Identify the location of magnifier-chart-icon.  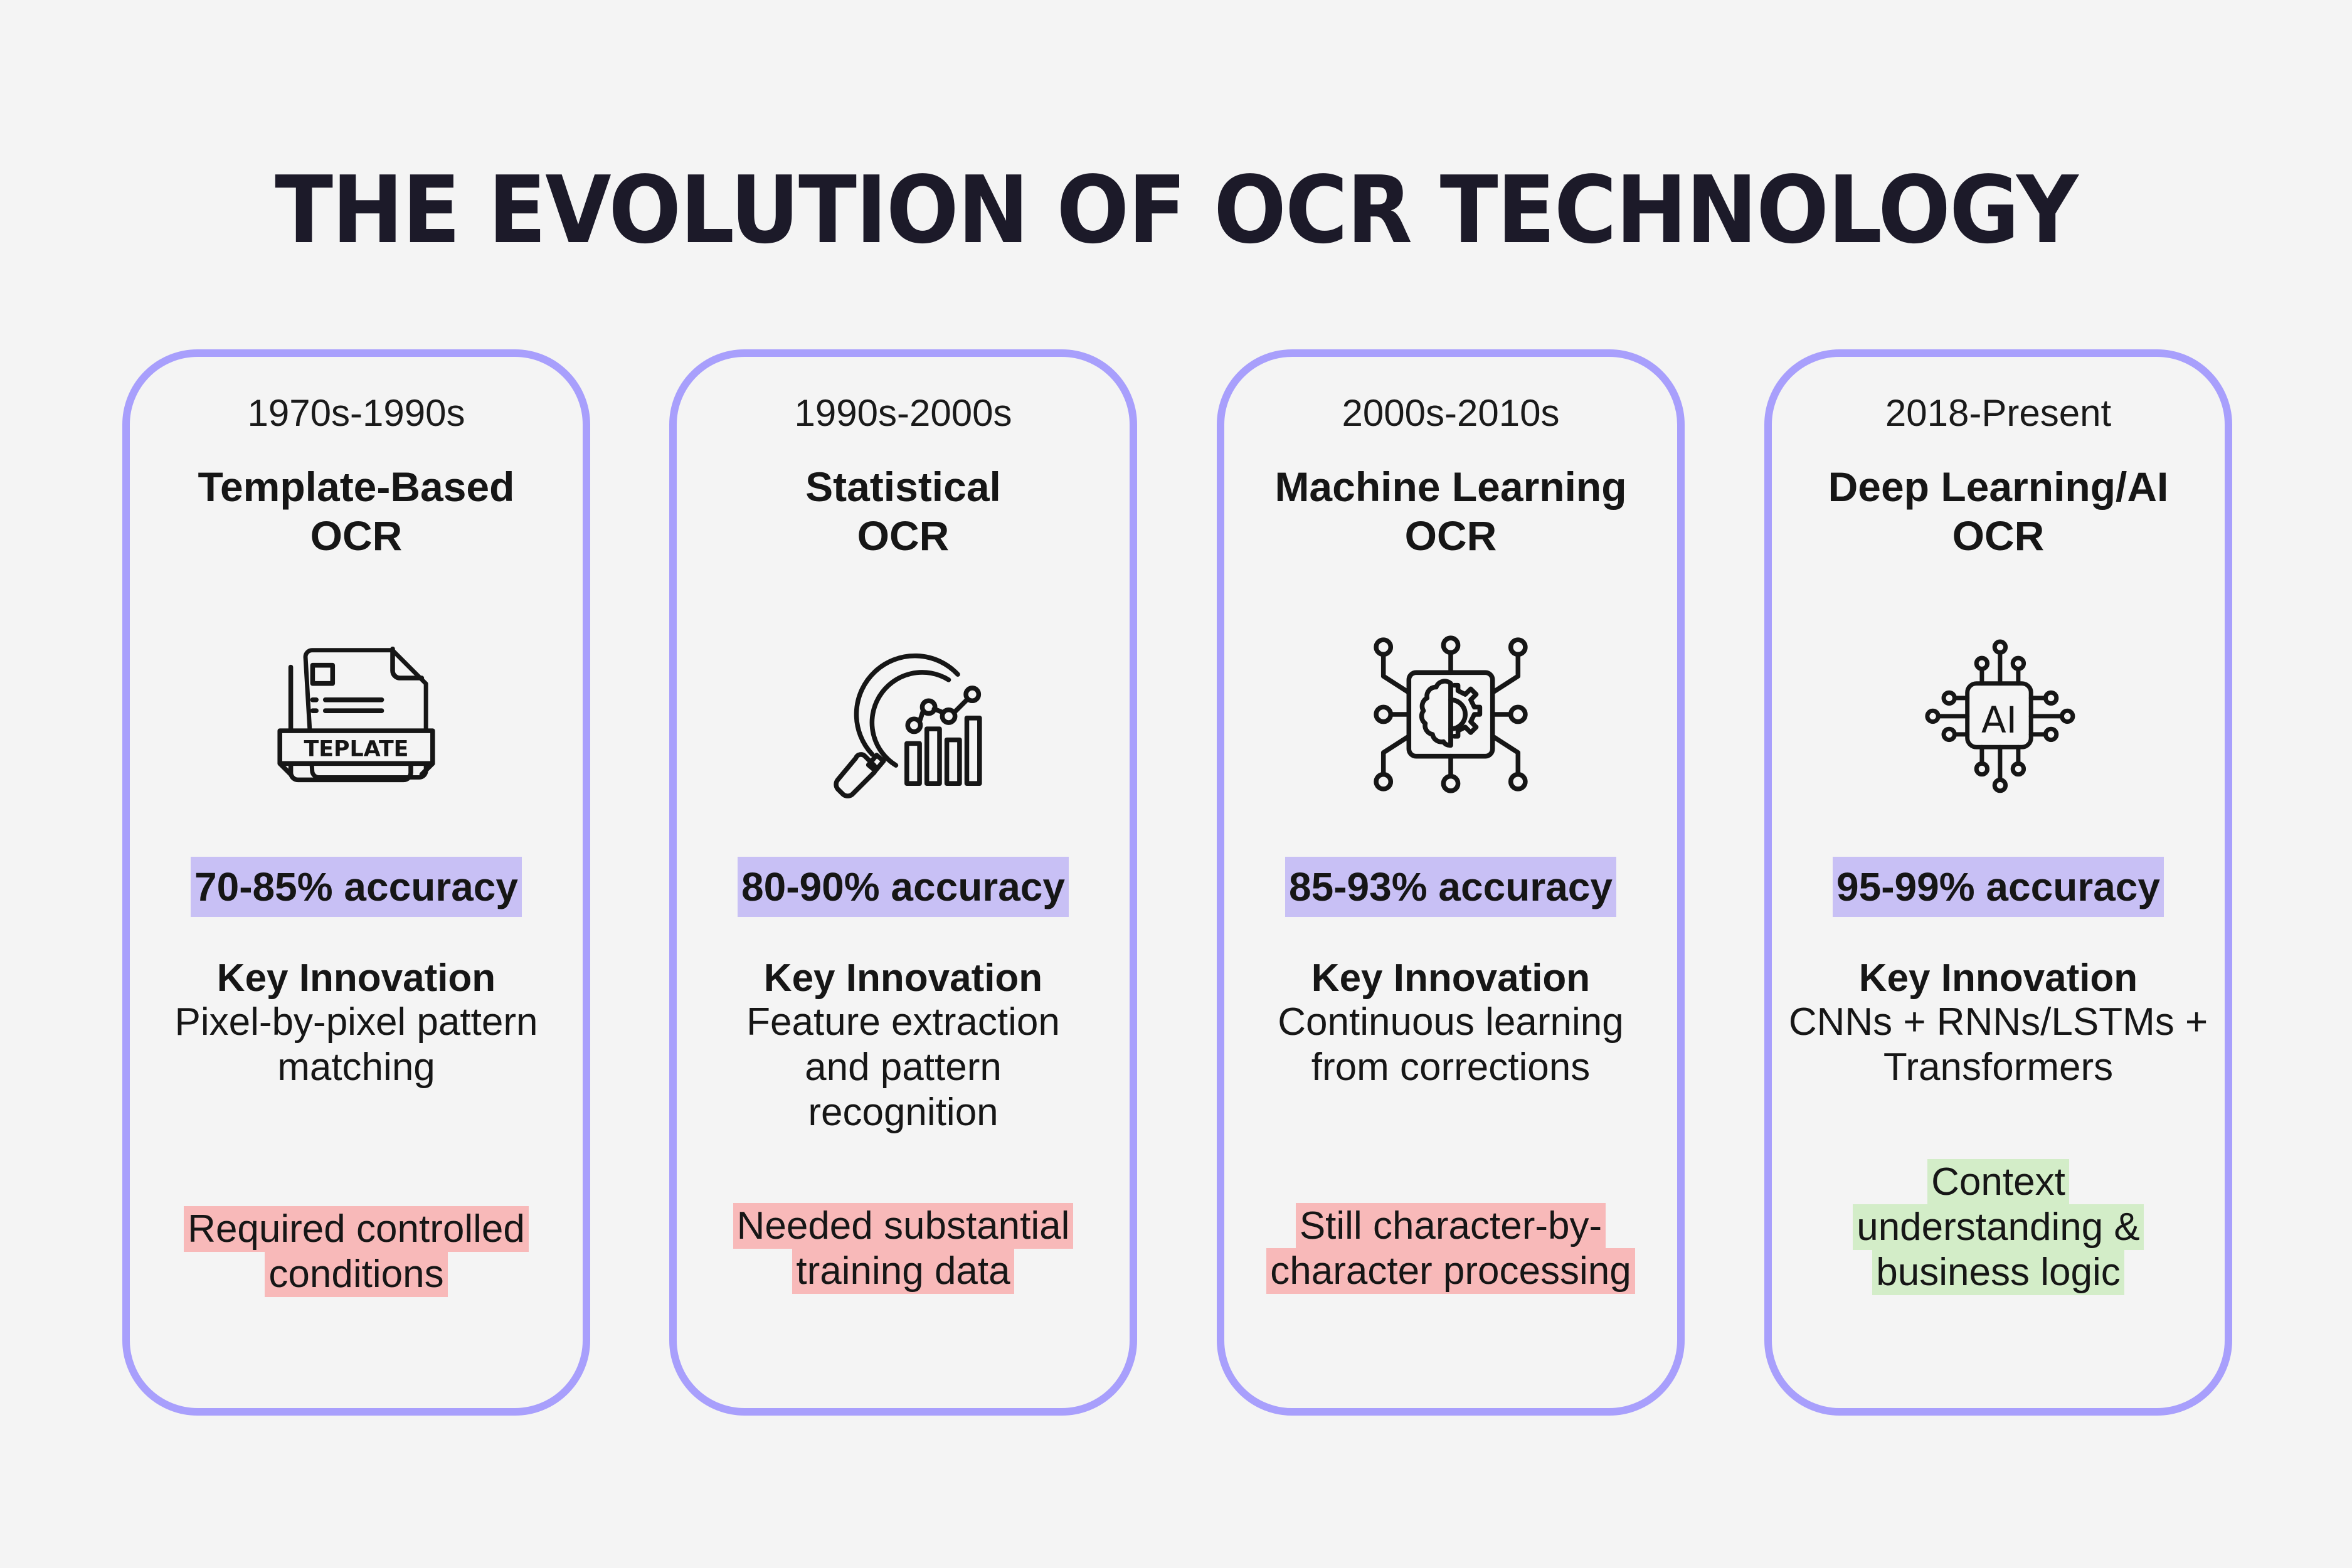
(903, 714).